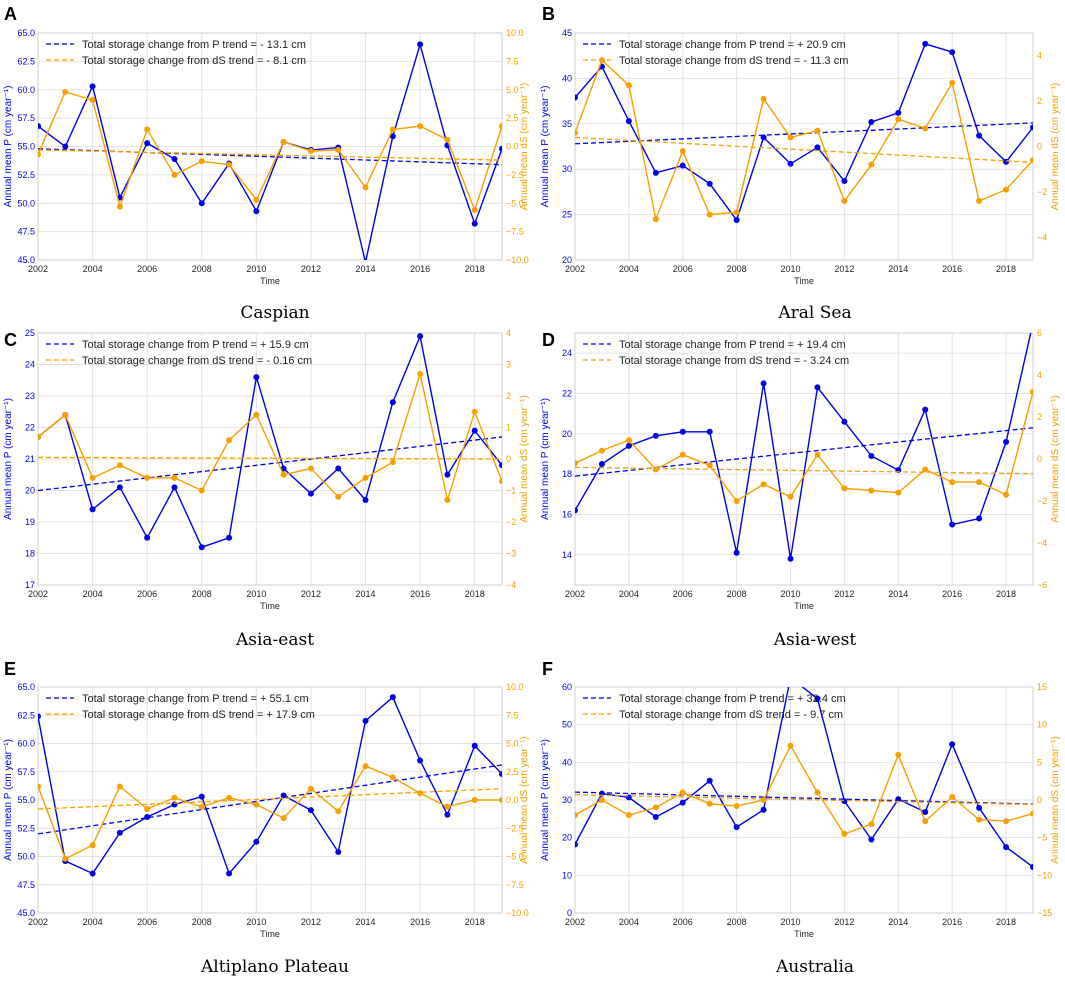 The height and width of the screenshot is (985, 1065). I want to click on y-right-tick-label: −10.0, so click(517, 913).